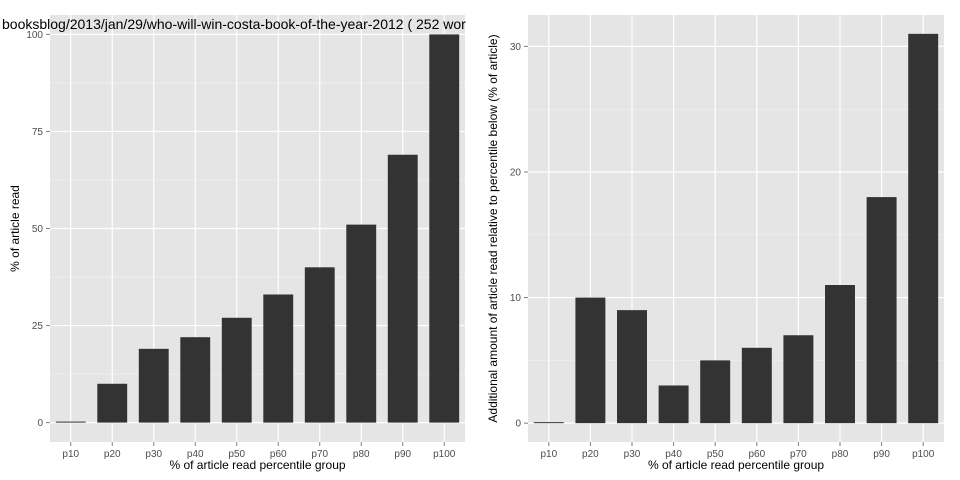  I want to click on y-tick-label: 50, so click(38, 229).